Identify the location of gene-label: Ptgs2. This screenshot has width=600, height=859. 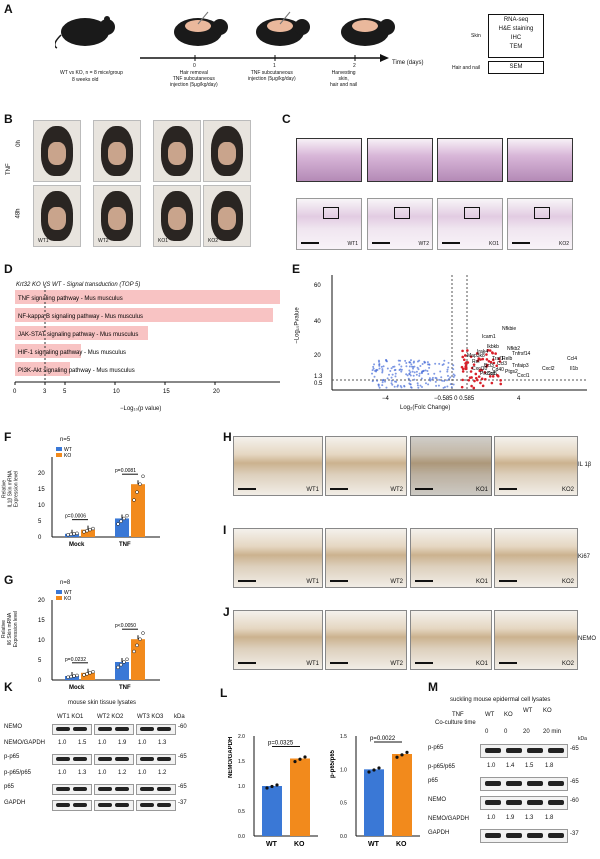
(511, 372).